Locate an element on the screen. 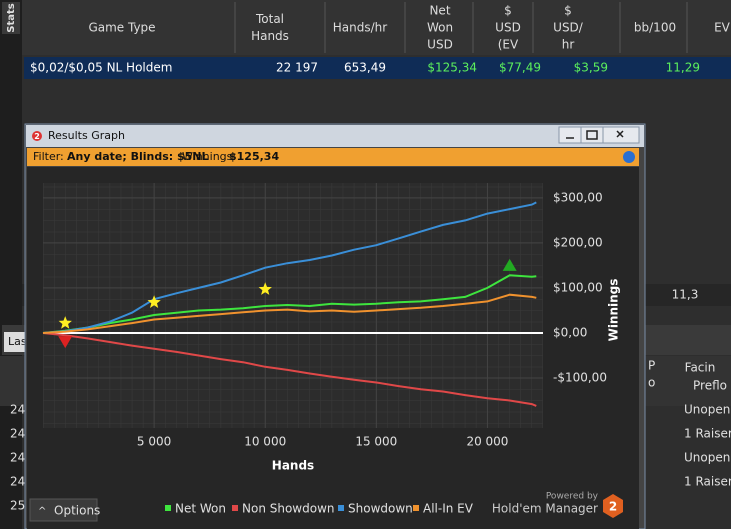 The image size is (731, 529). selected-row is located at coordinates (377, 68).